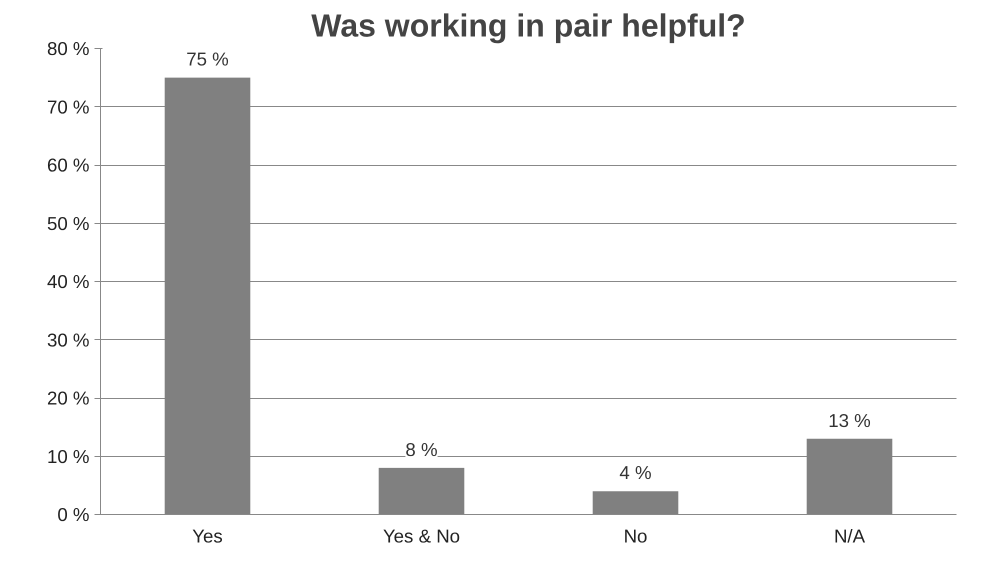  What do you see at coordinates (68, 107) in the screenshot?
I see `y-tick-label: 70 %` at bounding box center [68, 107].